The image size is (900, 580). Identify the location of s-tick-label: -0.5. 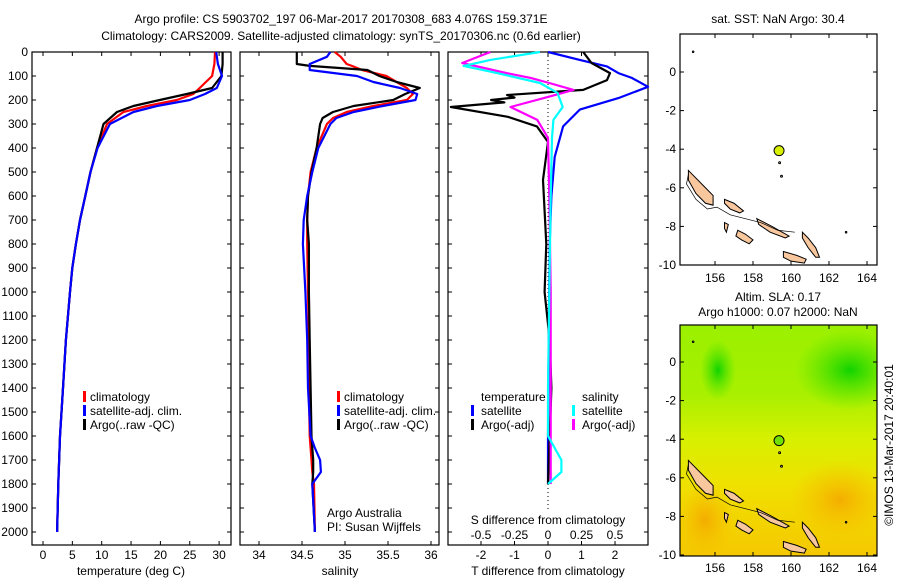
(481, 535).